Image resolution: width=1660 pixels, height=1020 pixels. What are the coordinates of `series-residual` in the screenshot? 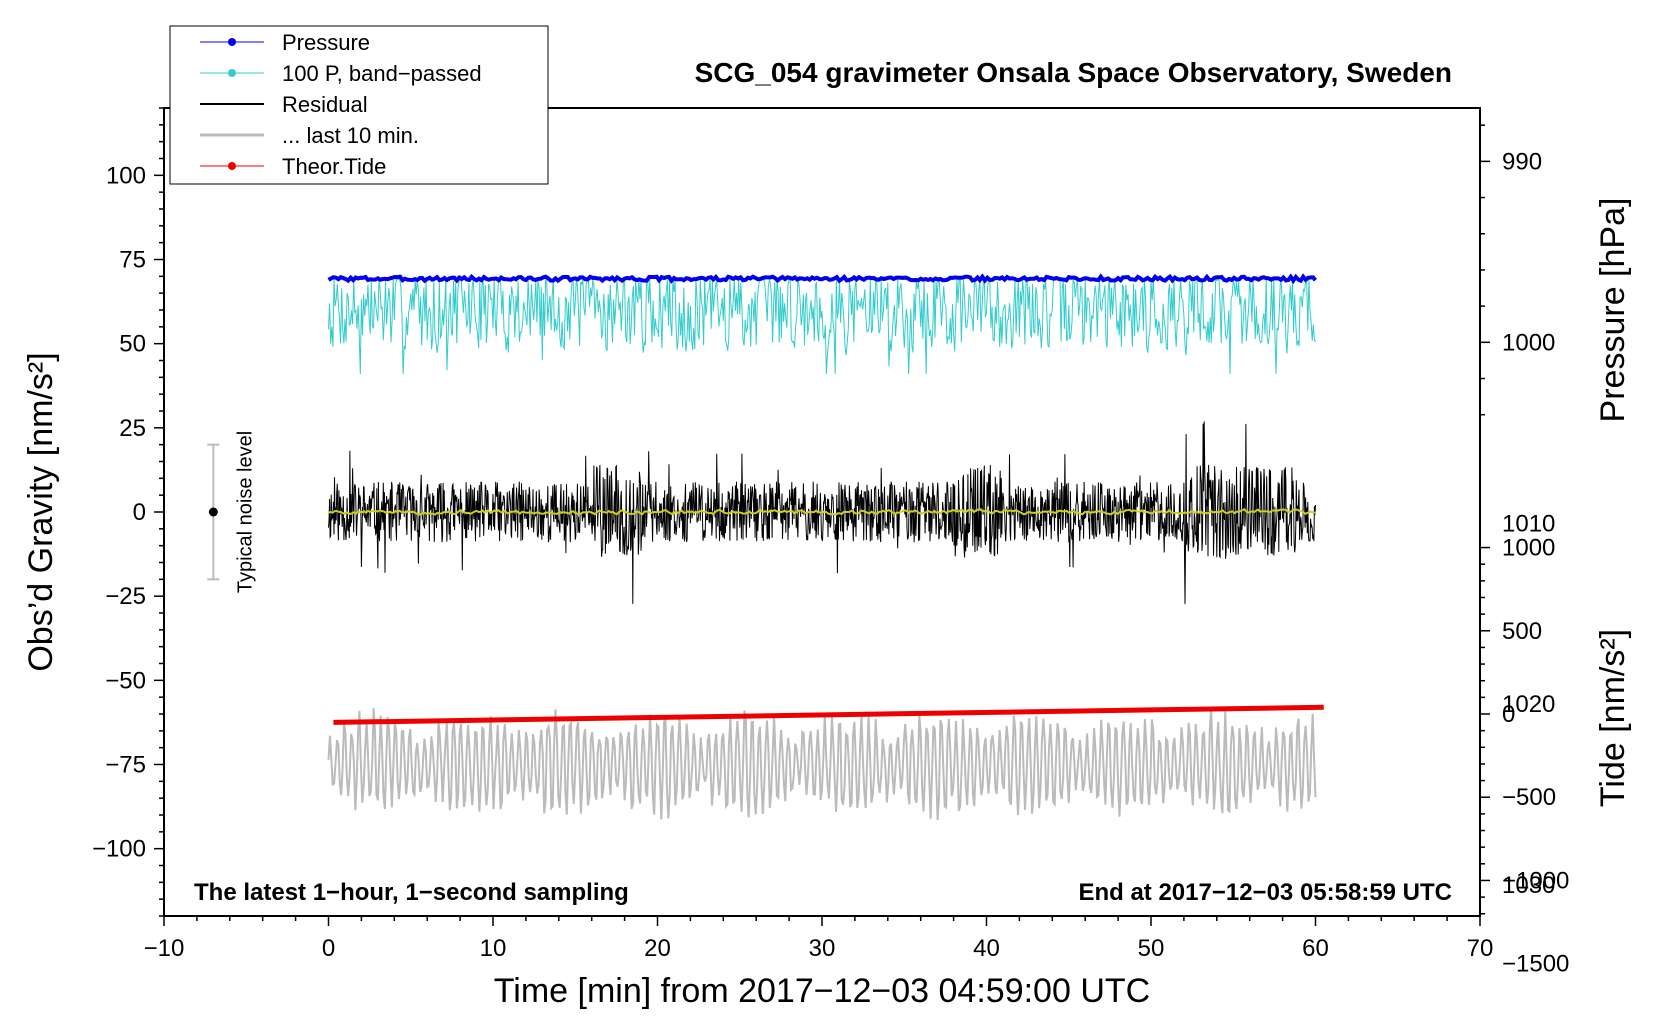 It's located at (822, 513).